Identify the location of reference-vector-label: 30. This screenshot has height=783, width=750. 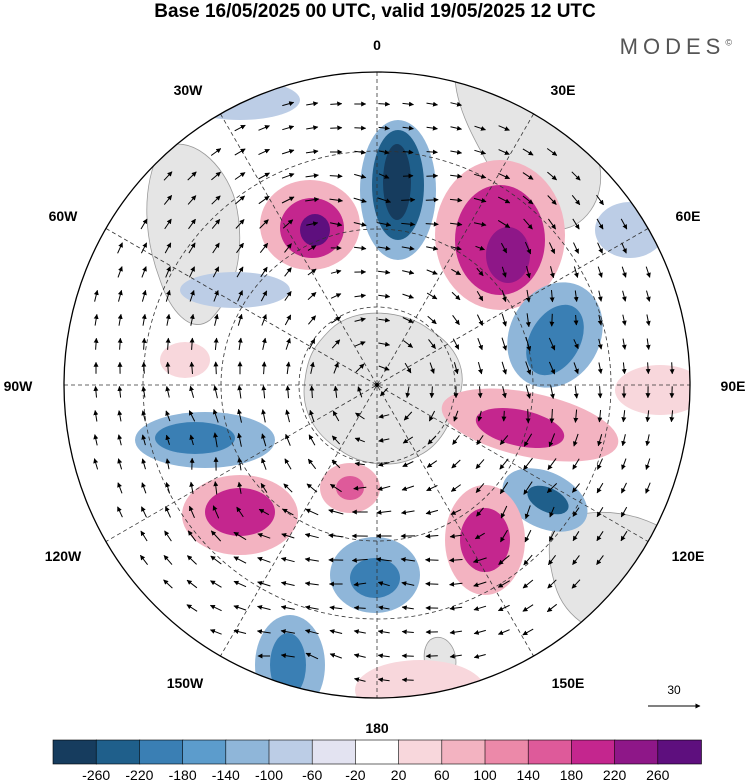
(674, 690).